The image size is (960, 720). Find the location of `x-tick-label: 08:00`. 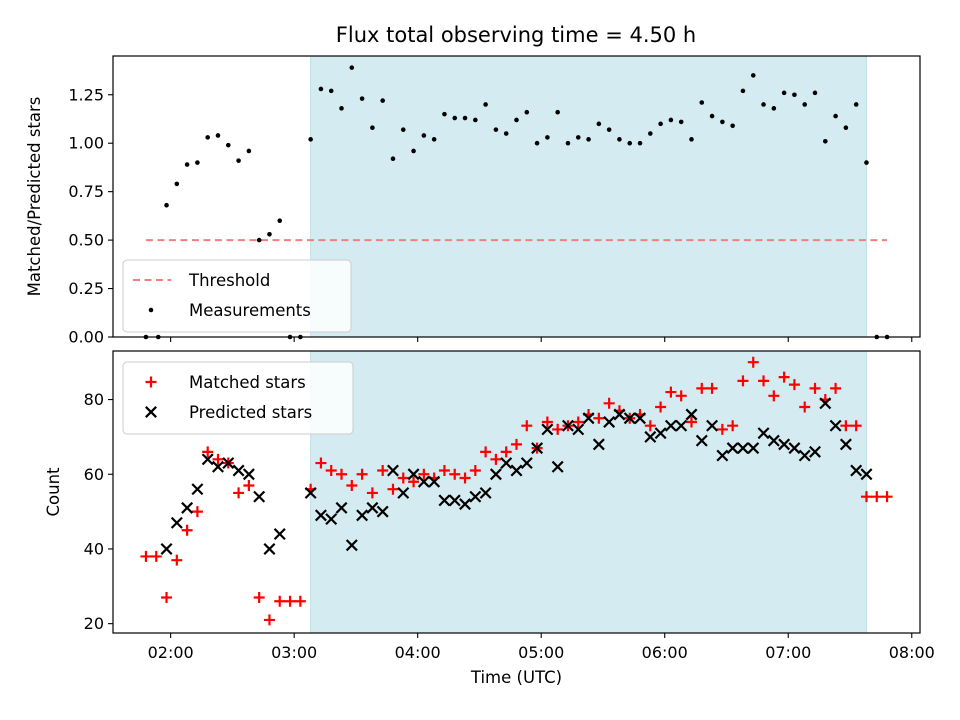

x-tick-label: 08:00 is located at coordinates (912, 652).